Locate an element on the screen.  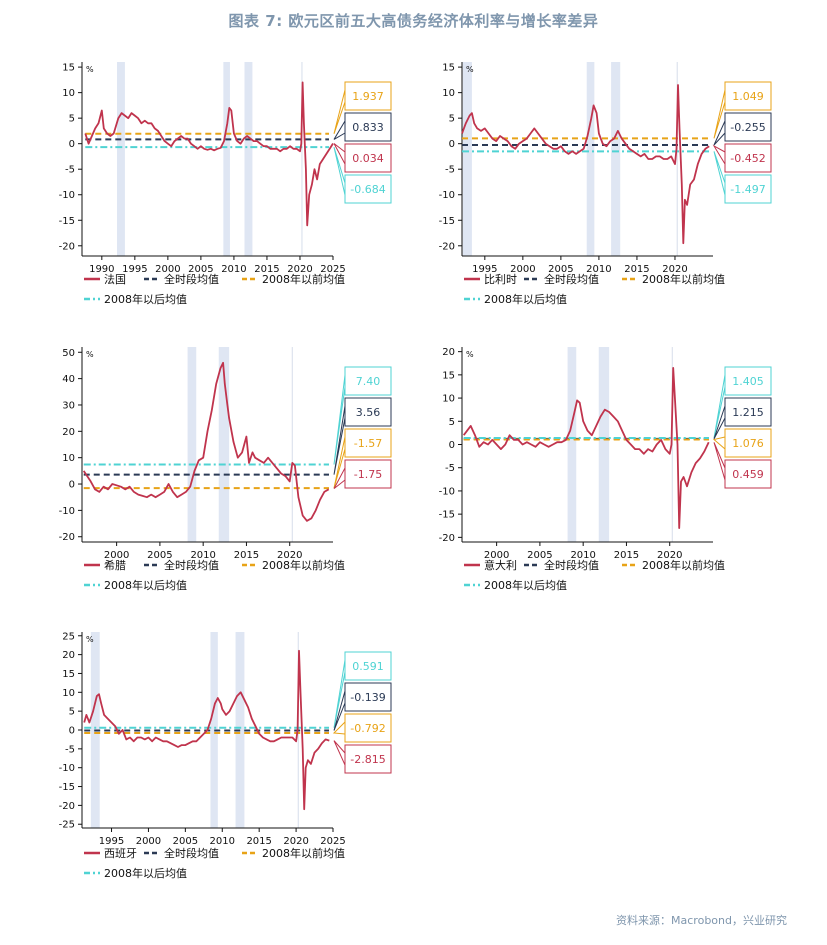
callout-pre2008: 1.076 is located at coordinates (742, 443).